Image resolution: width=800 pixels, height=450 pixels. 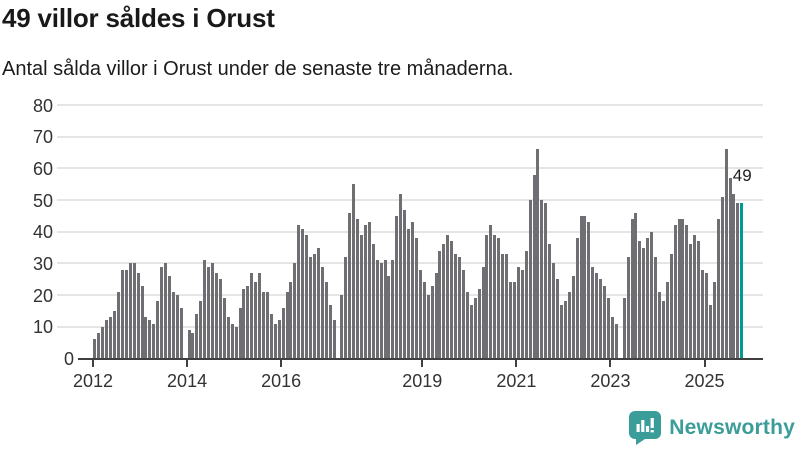 What do you see at coordinates (187, 381) in the screenshot?
I see `x-axis-tick-label: 2014` at bounding box center [187, 381].